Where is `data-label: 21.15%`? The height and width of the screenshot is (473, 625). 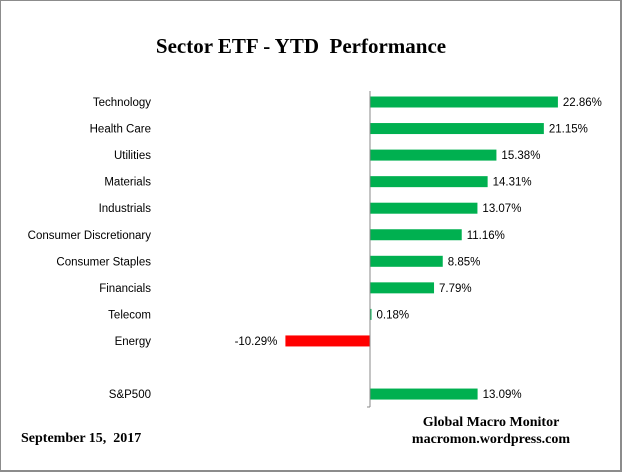 data-label: 21.15% is located at coordinates (568, 130).